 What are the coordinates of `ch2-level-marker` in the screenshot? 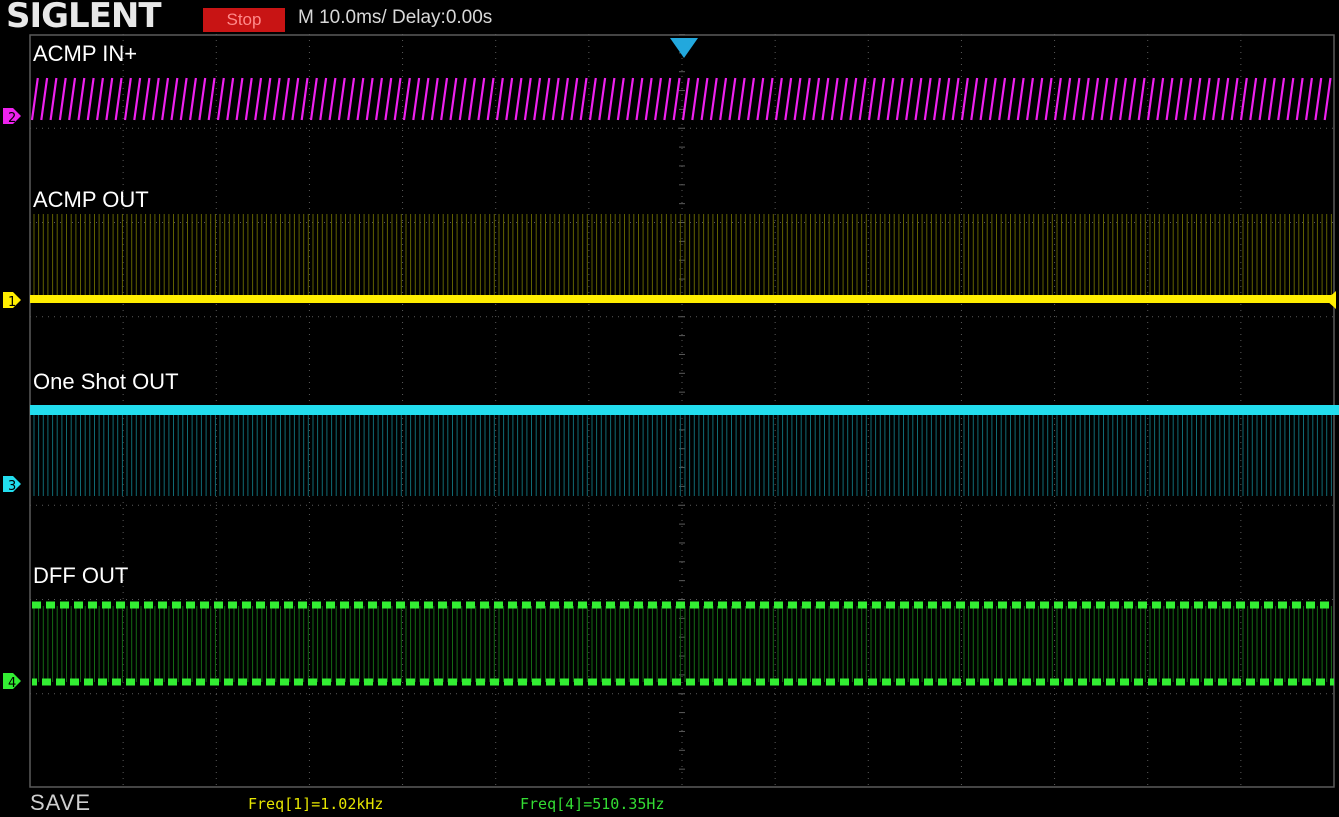 It's located at (12, 116).